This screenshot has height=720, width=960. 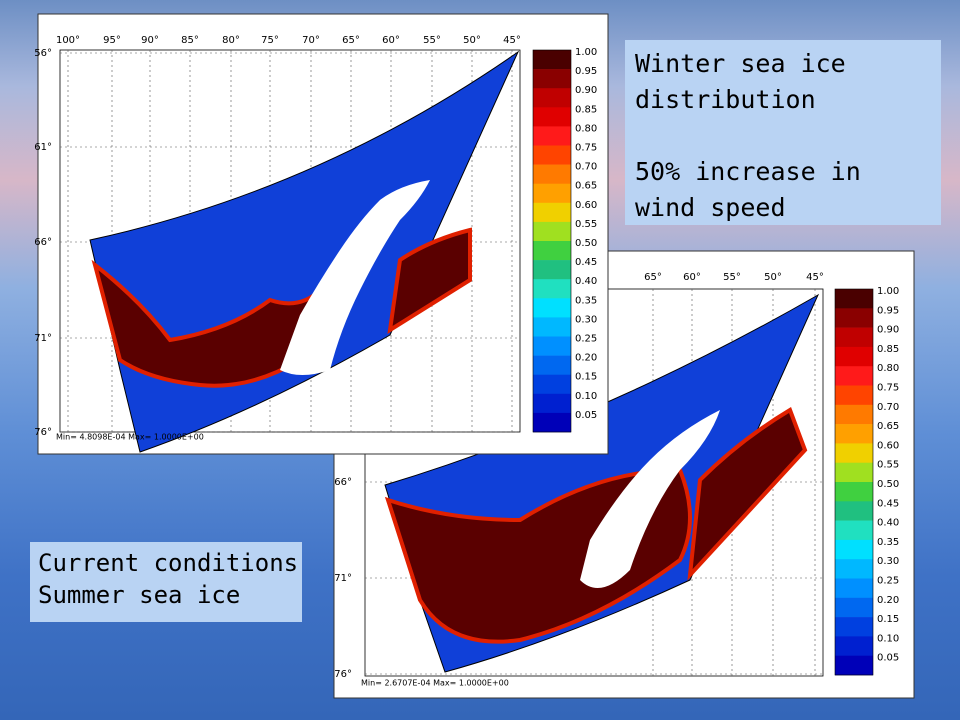 What do you see at coordinates (190, 40) in the screenshot?
I see `lon-label: 85°` at bounding box center [190, 40].